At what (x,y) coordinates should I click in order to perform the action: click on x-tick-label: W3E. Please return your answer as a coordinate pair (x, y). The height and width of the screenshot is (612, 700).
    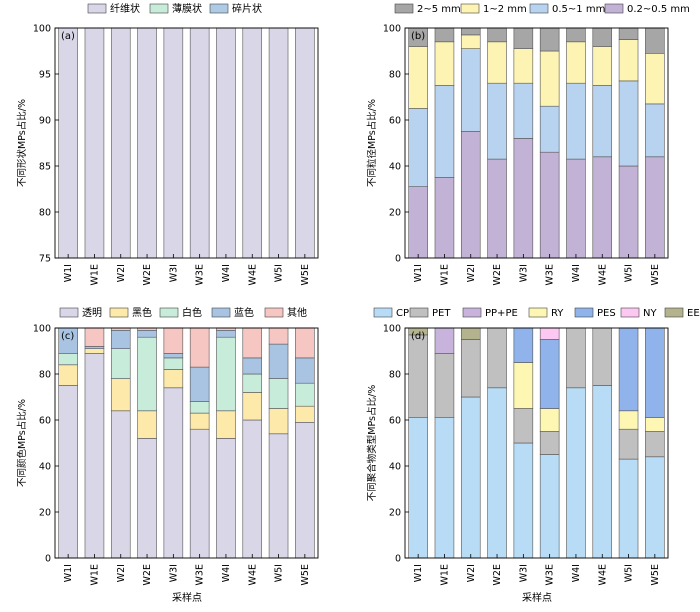
    Looking at the image, I should click on (550, 574).